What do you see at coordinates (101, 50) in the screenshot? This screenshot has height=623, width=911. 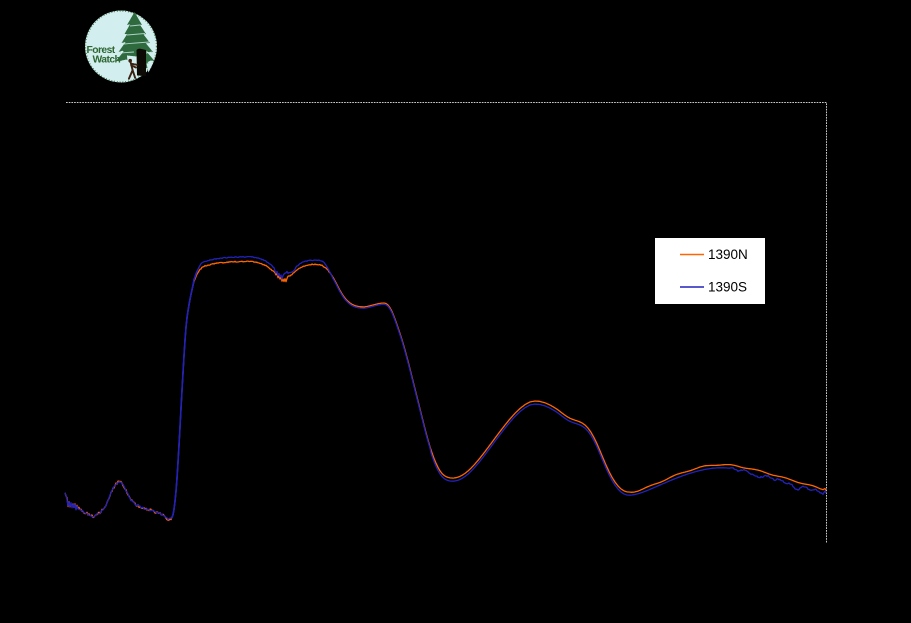 I see `svg-text: Forest` at bounding box center [101, 50].